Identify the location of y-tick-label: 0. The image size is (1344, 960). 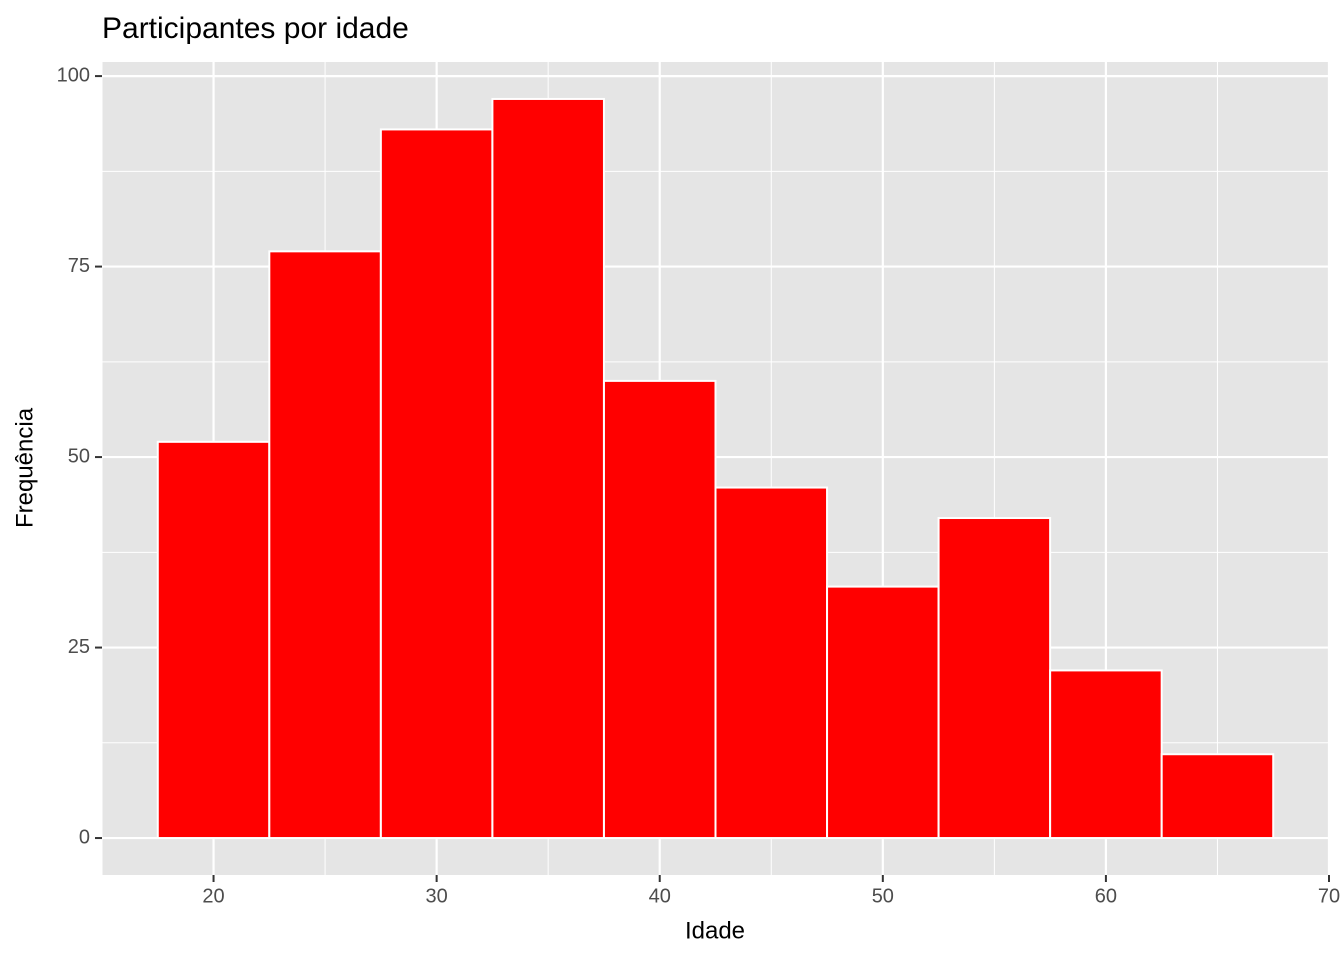
(84, 837).